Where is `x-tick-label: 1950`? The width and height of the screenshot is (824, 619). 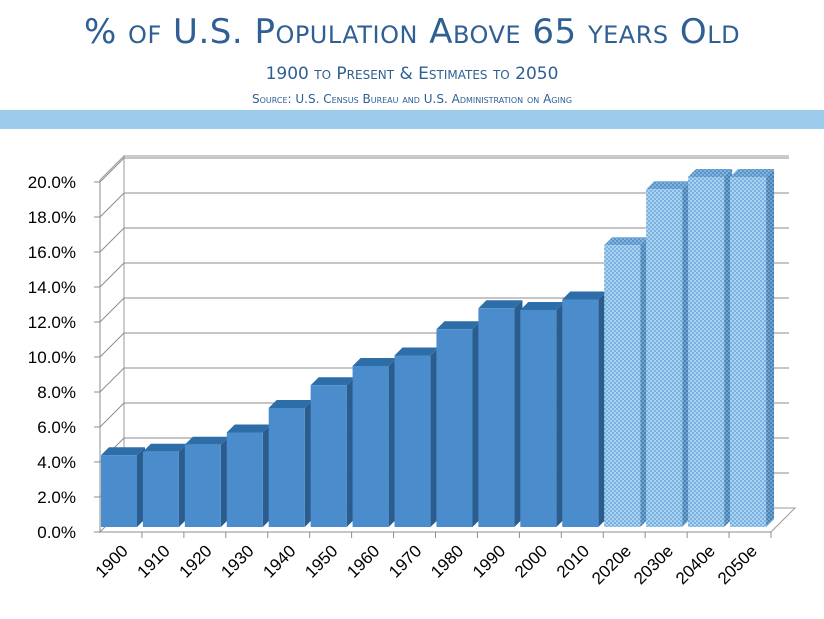 x-tick-label: 1950 is located at coordinates (321, 561).